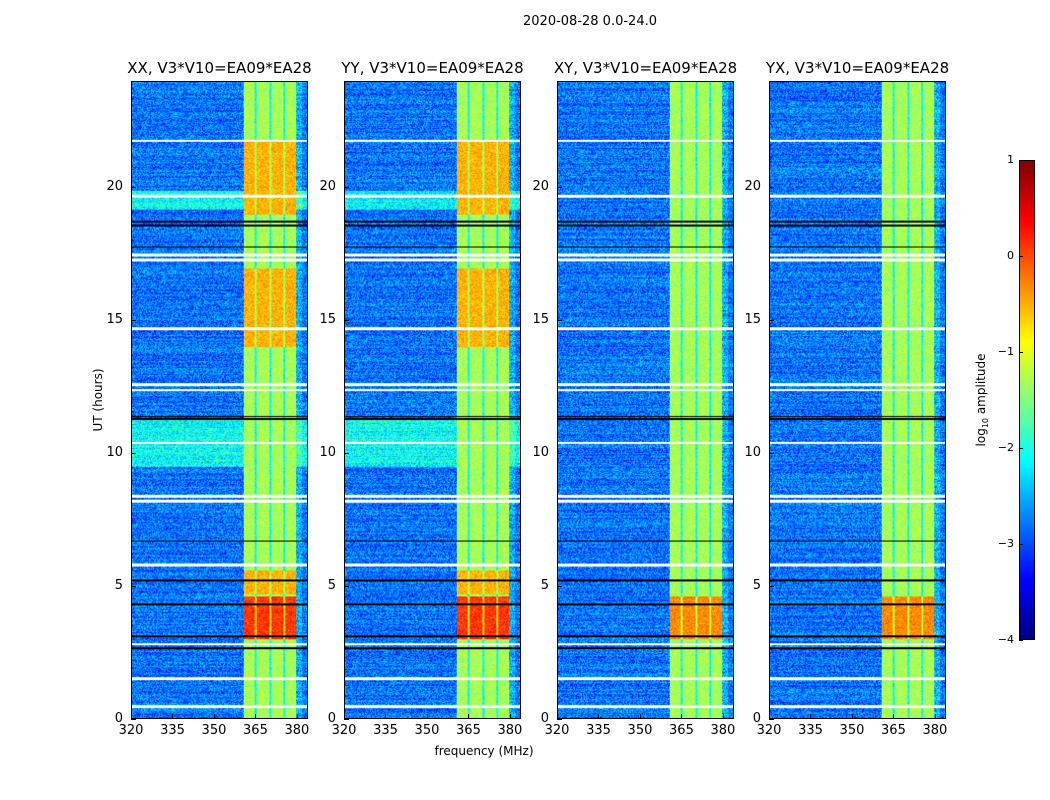 The width and height of the screenshot is (1050, 800). What do you see at coordinates (1005, 543) in the screenshot?
I see `colorbar-tick-label: −3` at bounding box center [1005, 543].